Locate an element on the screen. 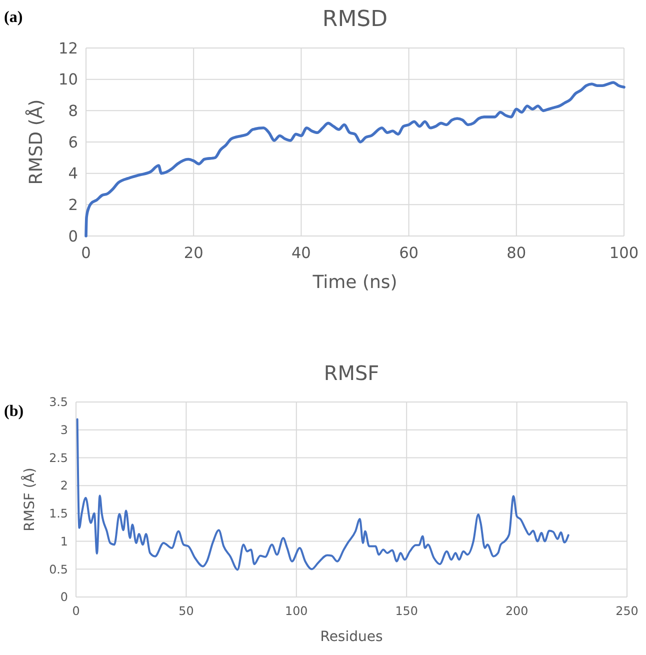 This screenshot has width=646, height=655. y-tick-label: 3 is located at coordinates (64, 430).